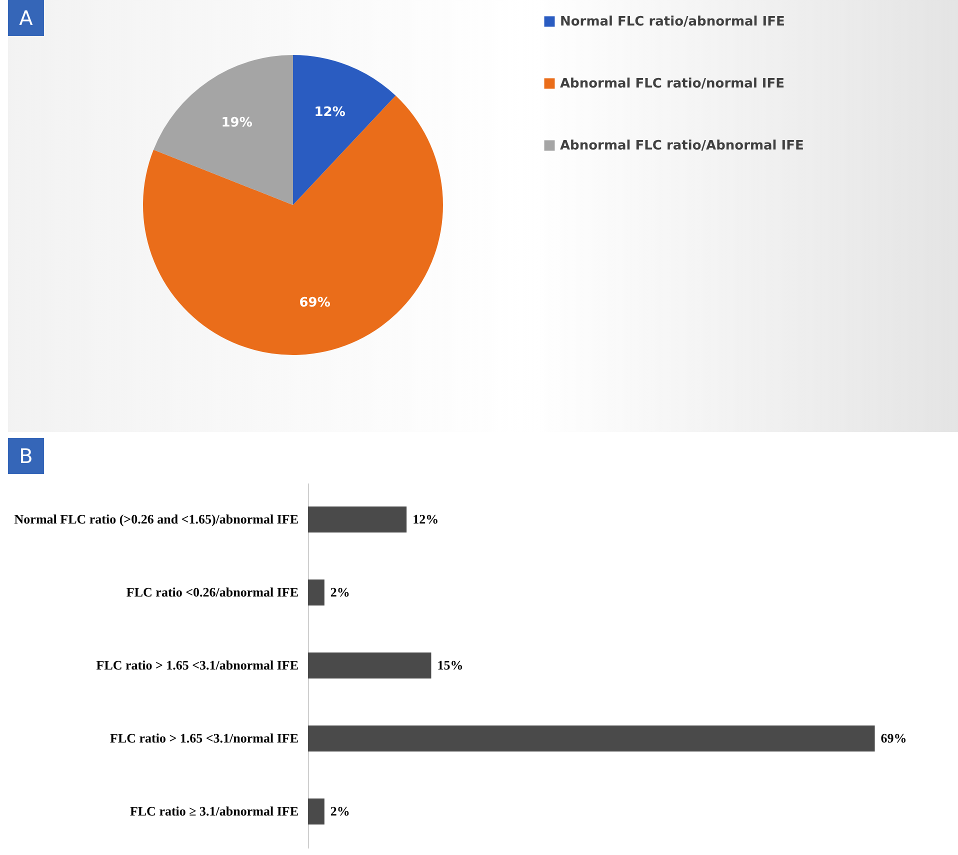 The height and width of the screenshot is (855, 958). What do you see at coordinates (26, 18) in the screenshot?
I see `chart-title: A` at bounding box center [26, 18].